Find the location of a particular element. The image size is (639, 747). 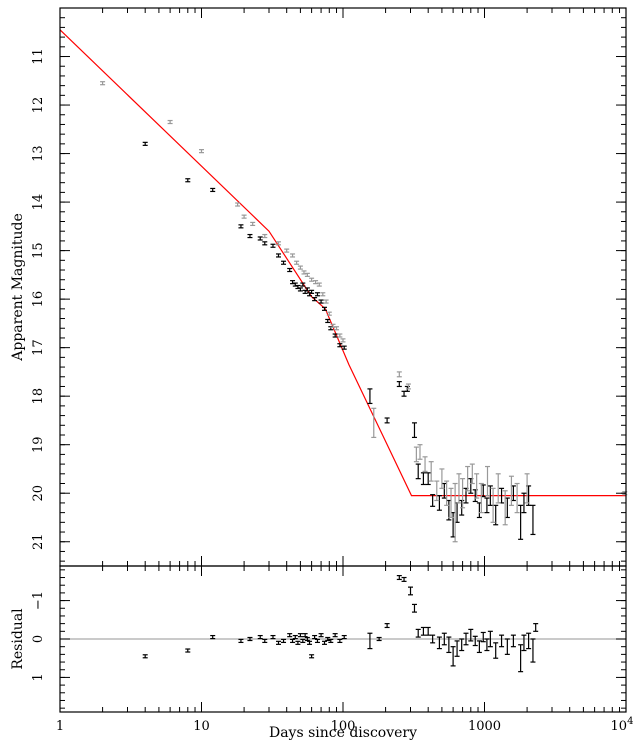

y-tick-label: 16 is located at coordinates (38, 299).